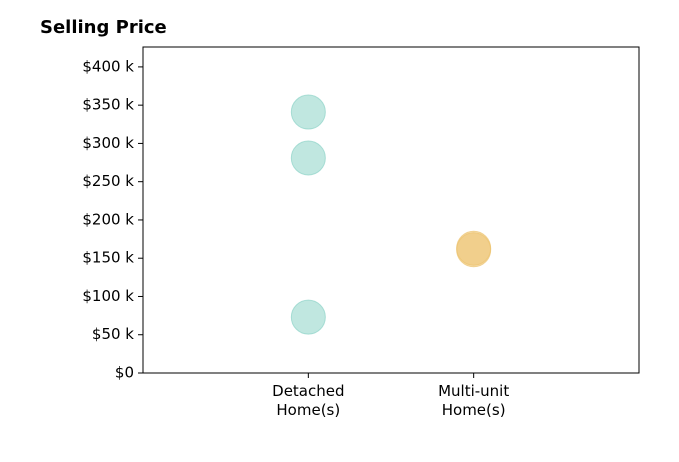  What do you see at coordinates (108, 105) in the screenshot?
I see `y-tick-label: $350 k` at bounding box center [108, 105].